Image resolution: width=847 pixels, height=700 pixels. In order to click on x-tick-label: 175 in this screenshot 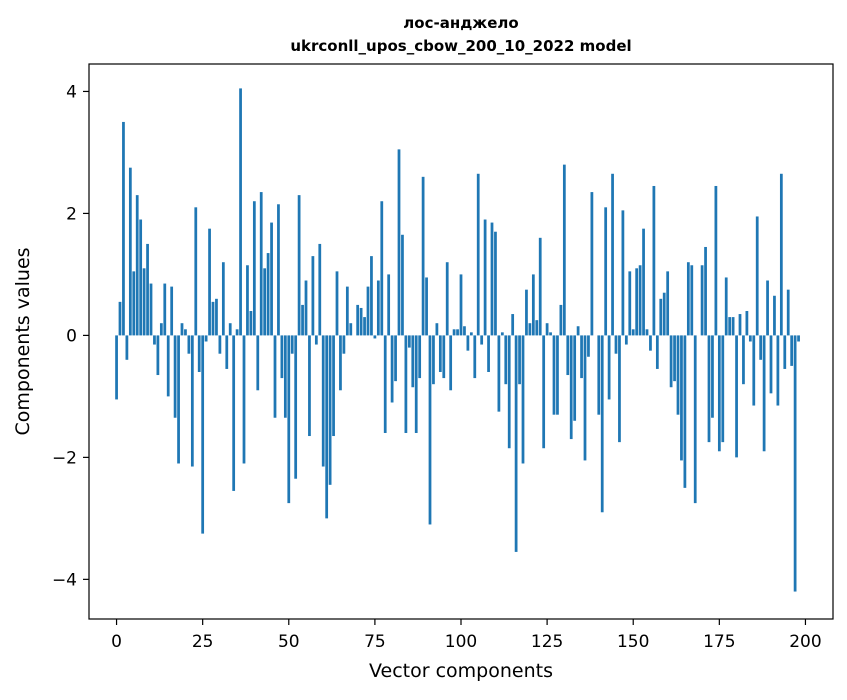, I will do `click(719, 642)`.